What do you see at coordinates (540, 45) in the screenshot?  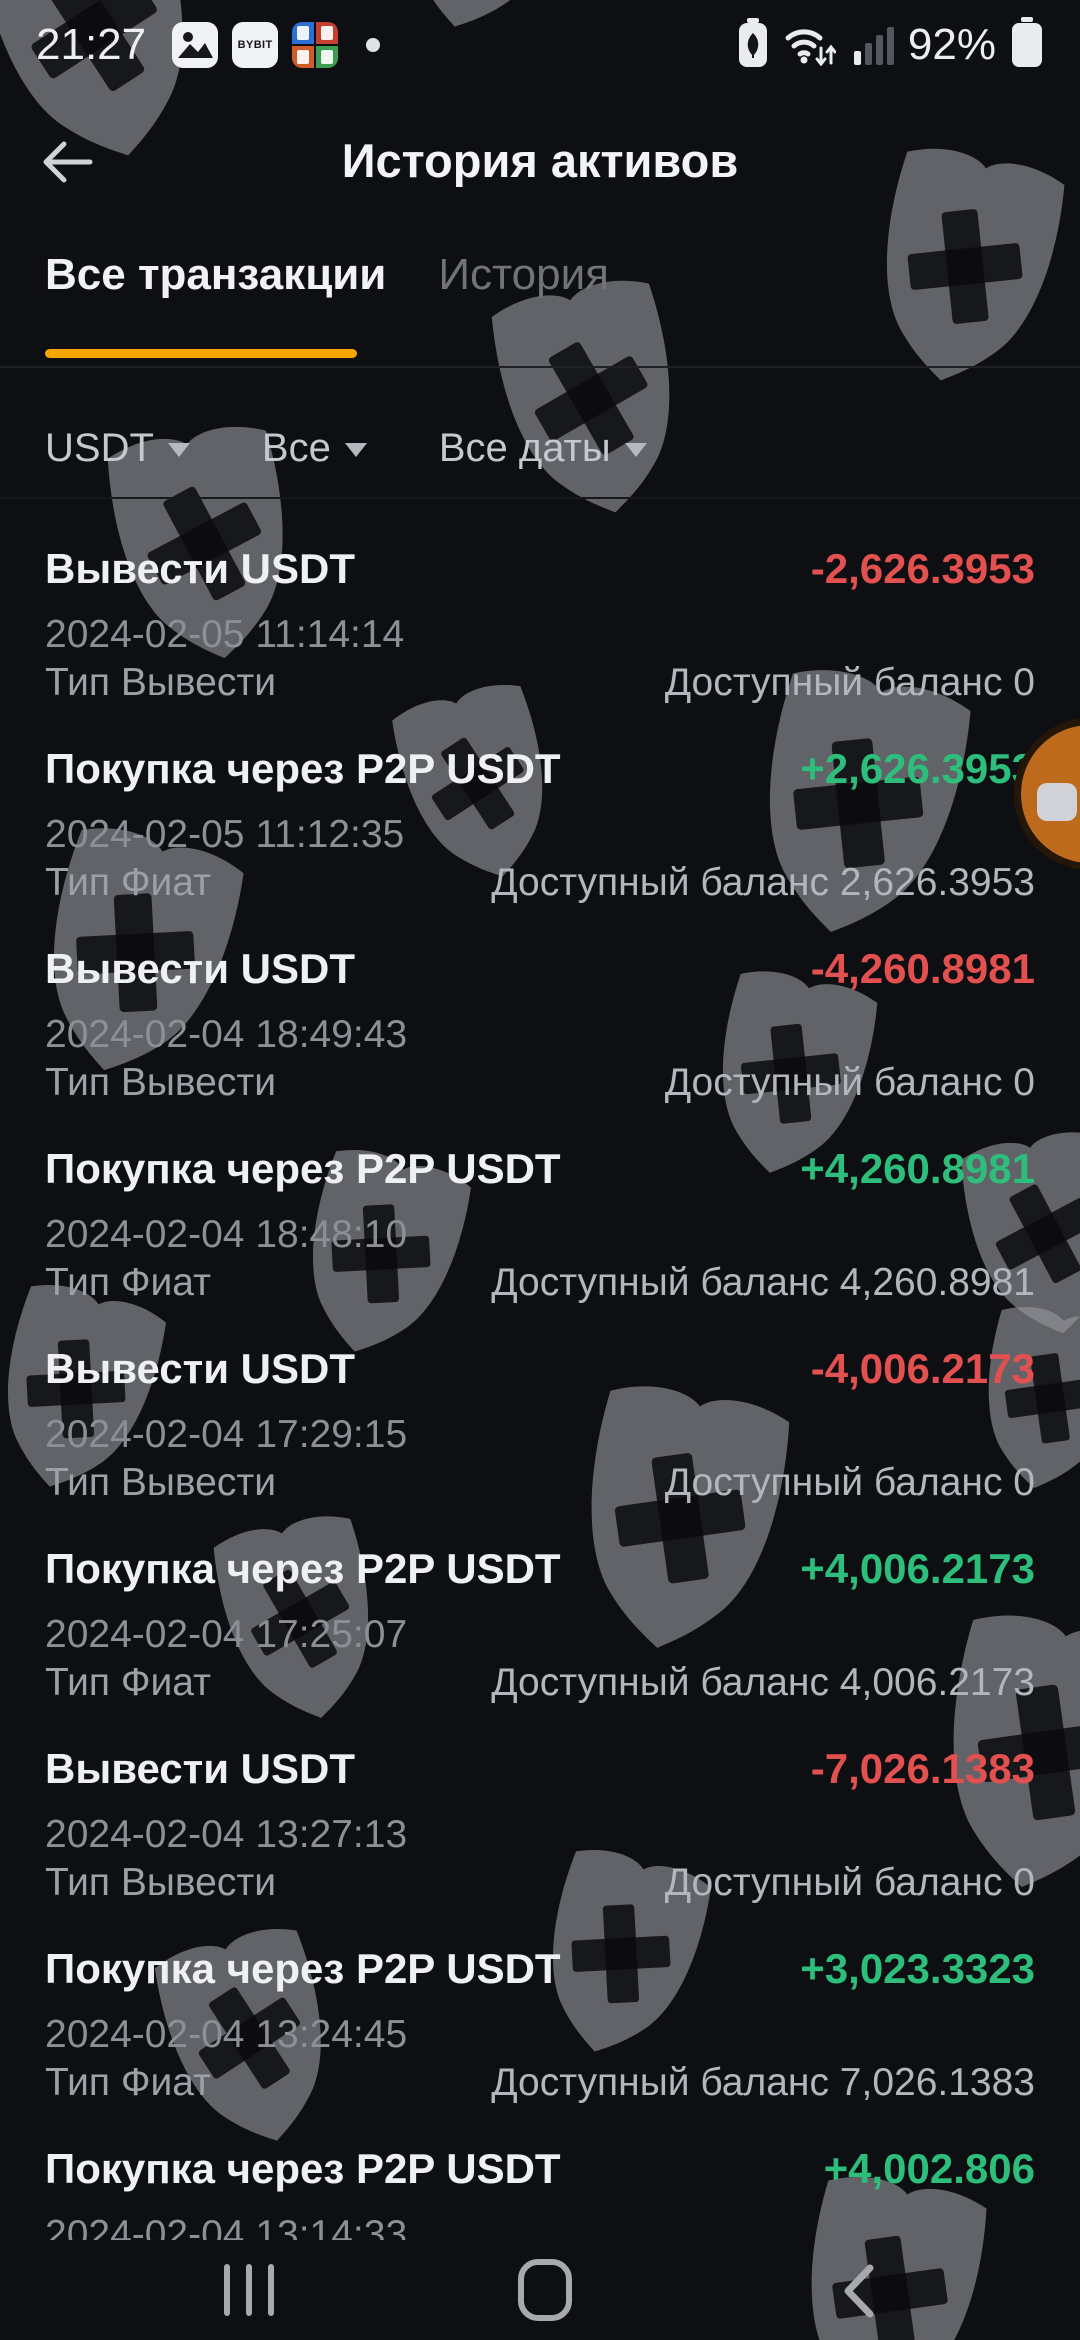 I see `status-bar: 21:27 BYBIT` at bounding box center [540, 45].